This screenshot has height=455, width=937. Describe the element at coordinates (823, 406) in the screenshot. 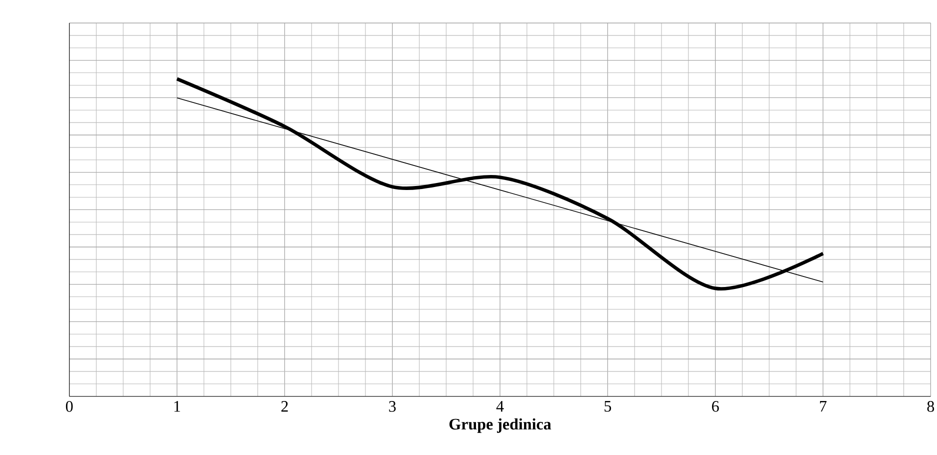

I see `x-tick-label: 7` at that location.